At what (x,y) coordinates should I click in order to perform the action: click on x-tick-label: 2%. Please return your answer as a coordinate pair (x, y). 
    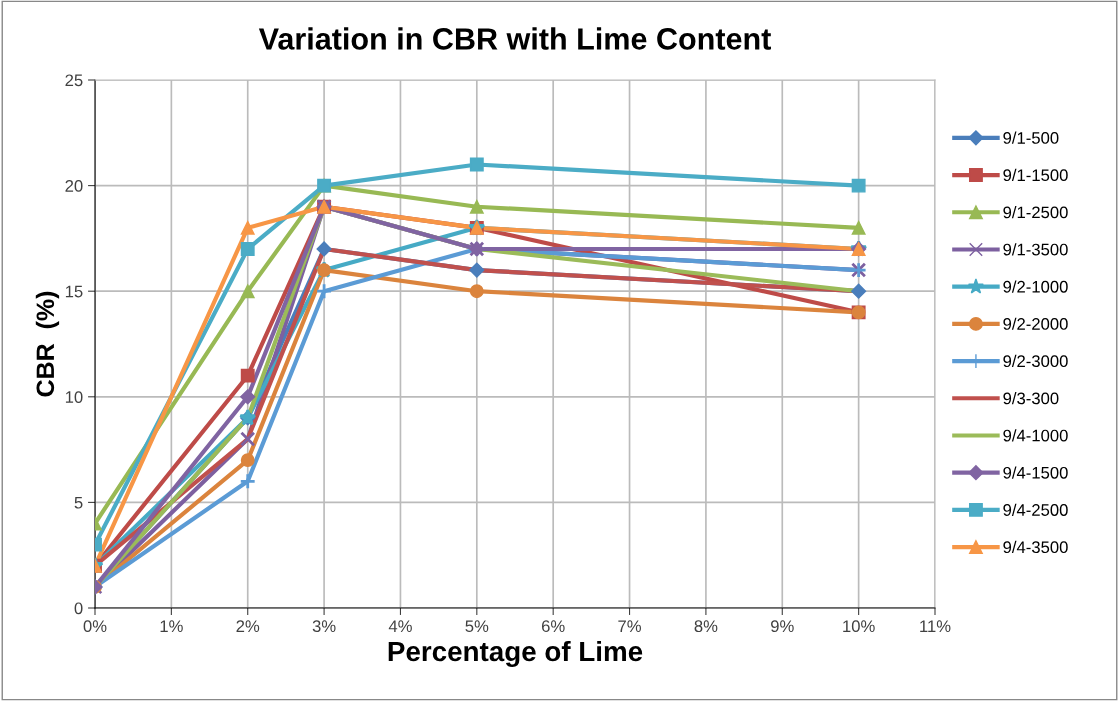
    Looking at the image, I should click on (248, 626).